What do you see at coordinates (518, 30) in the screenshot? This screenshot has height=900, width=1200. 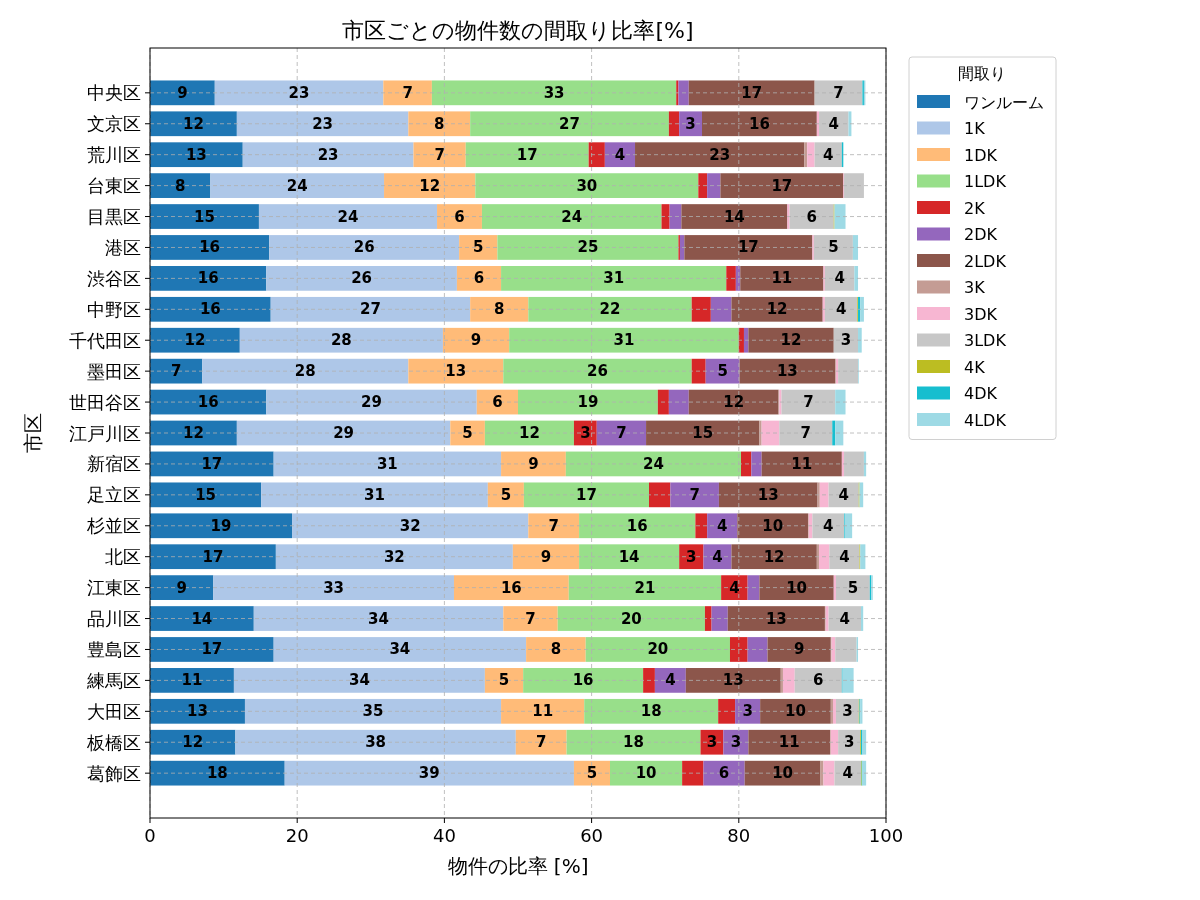 I see `chart-title: 市区ごとの物件数の間取り比率[%]` at bounding box center [518, 30].